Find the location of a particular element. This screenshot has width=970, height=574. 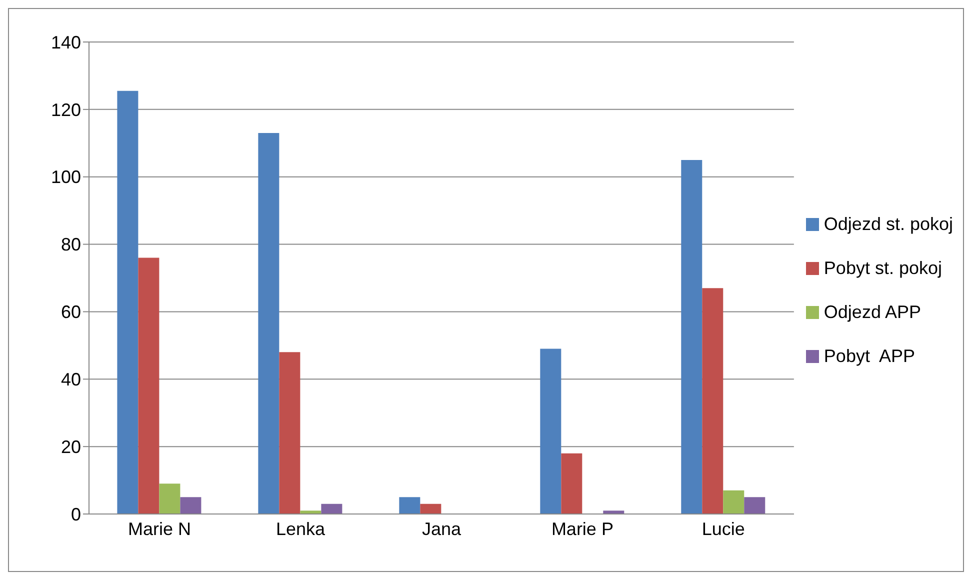

legend-label: Pobyt APP is located at coordinates (869, 356).